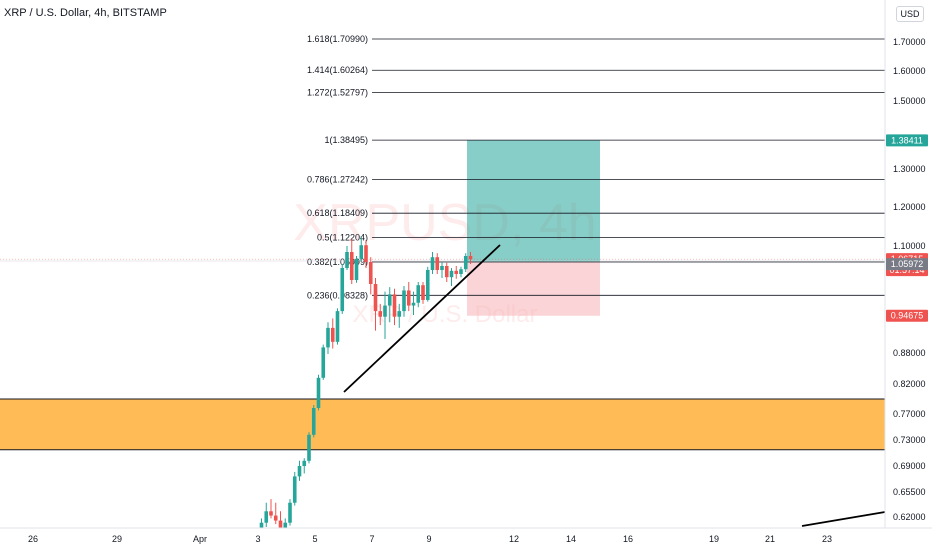 Image resolution: width=932 pixels, height=550 pixels. Describe the element at coordinates (117, 539) in the screenshot. I see `time-tick-label: 29` at that location.